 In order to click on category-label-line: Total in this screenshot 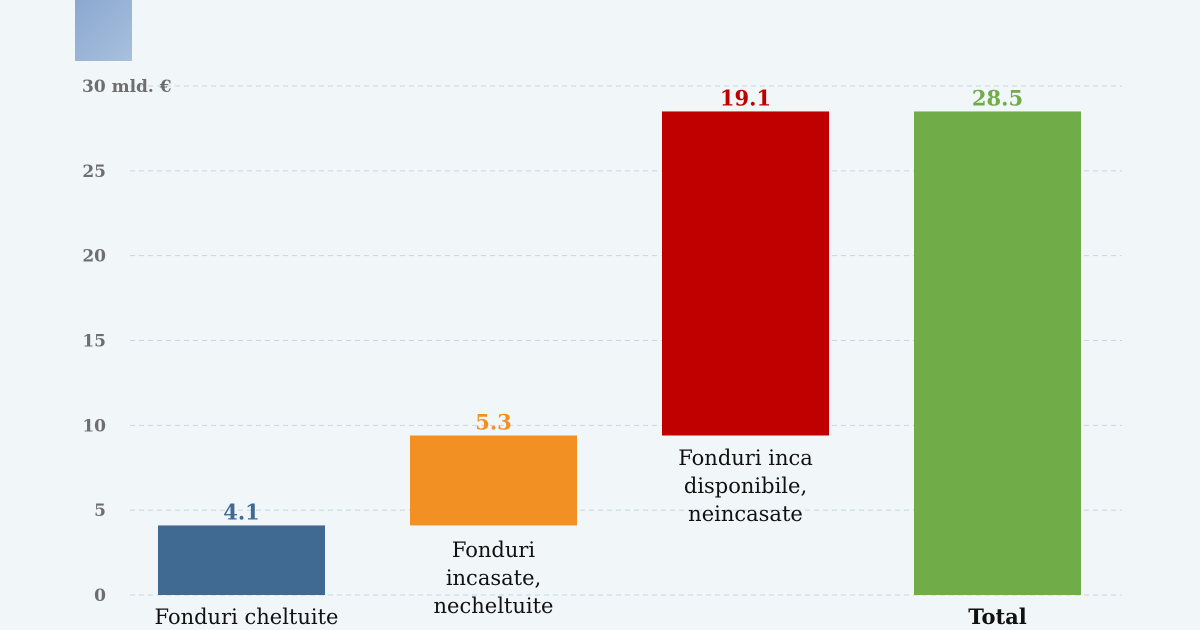, I will do `click(997, 616)`.